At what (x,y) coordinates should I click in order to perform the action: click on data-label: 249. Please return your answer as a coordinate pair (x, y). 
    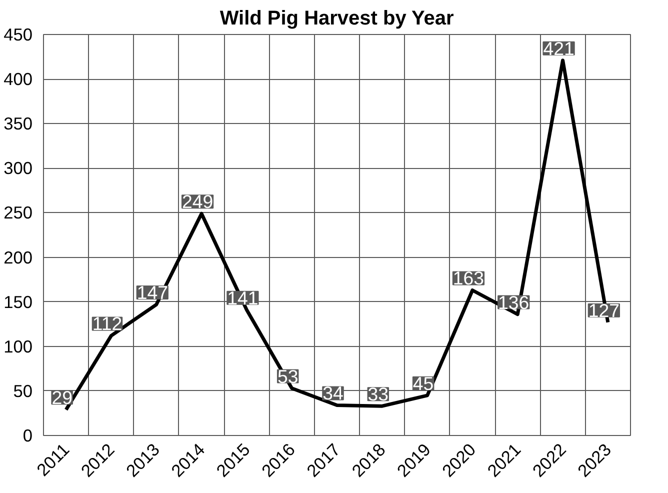
    Looking at the image, I should click on (198, 201).